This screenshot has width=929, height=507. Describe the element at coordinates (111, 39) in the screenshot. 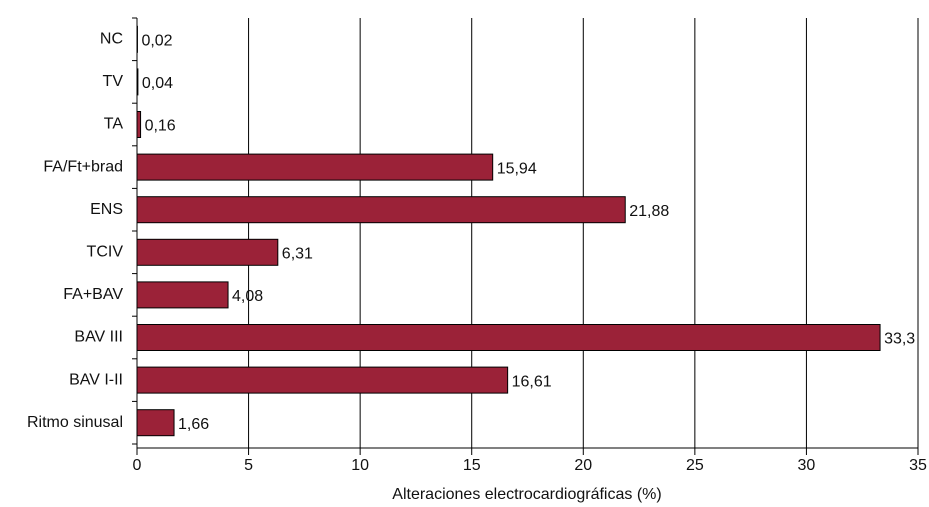

I see `y-tick-label: NC` at that location.